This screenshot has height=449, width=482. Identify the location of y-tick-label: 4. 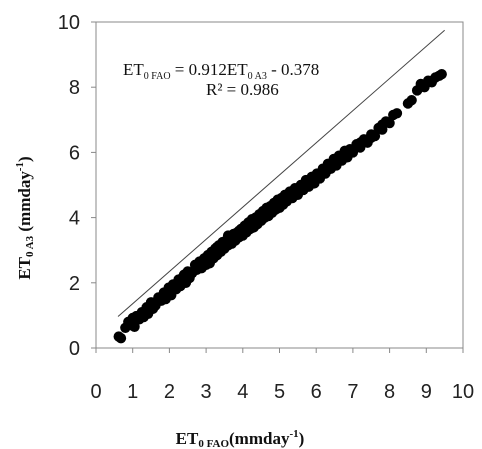
(74, 219).